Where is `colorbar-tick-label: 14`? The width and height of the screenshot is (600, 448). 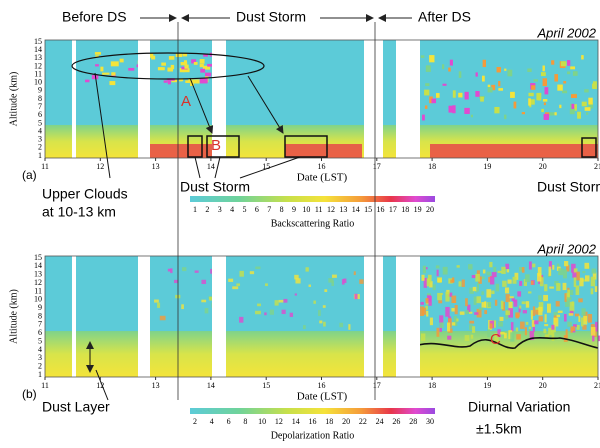 colorbar-tick-label: 14 is located at coordinates (356, 209).